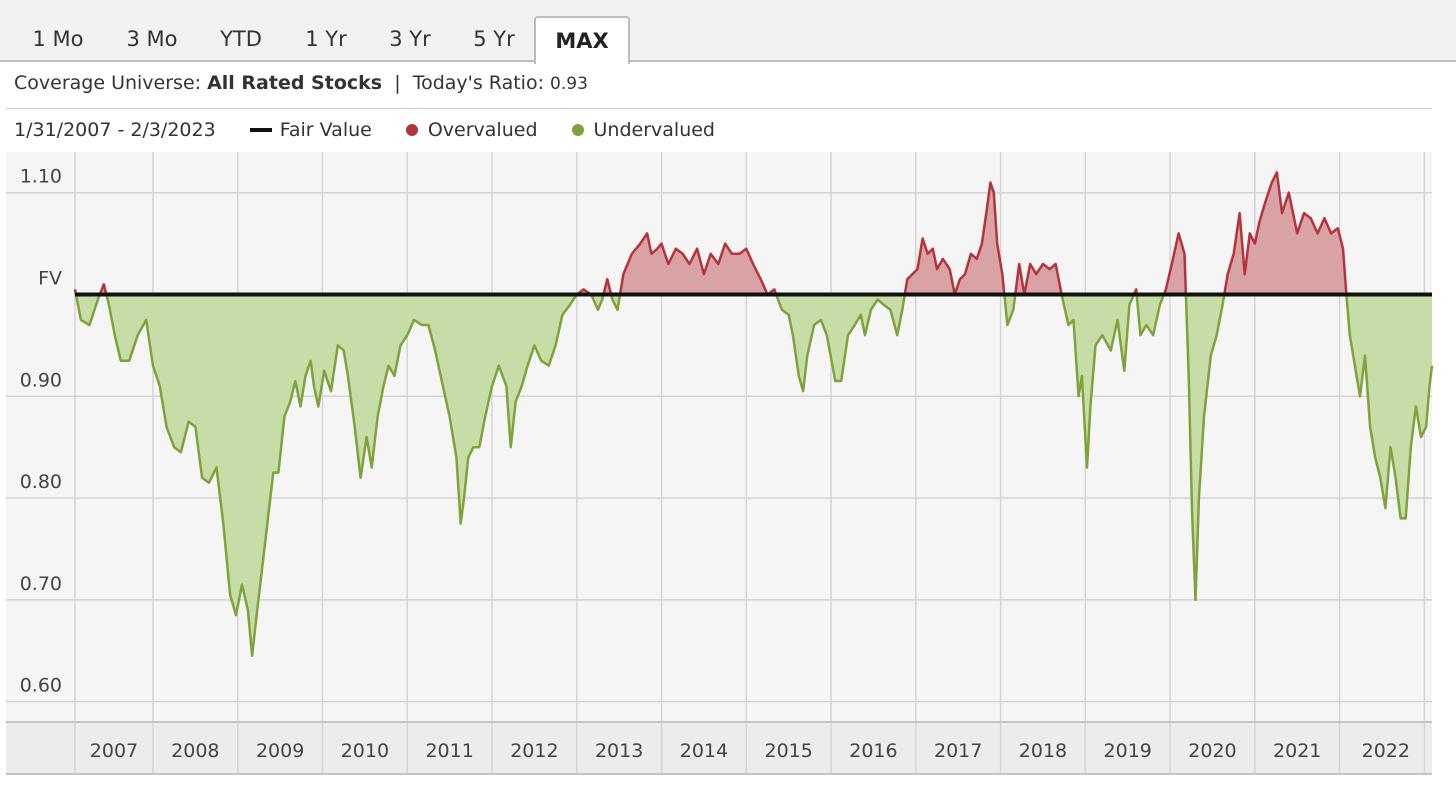 The width and height of the screenshot is (1456, 800). I want to click on green-dot-icon, so click(577, 130).